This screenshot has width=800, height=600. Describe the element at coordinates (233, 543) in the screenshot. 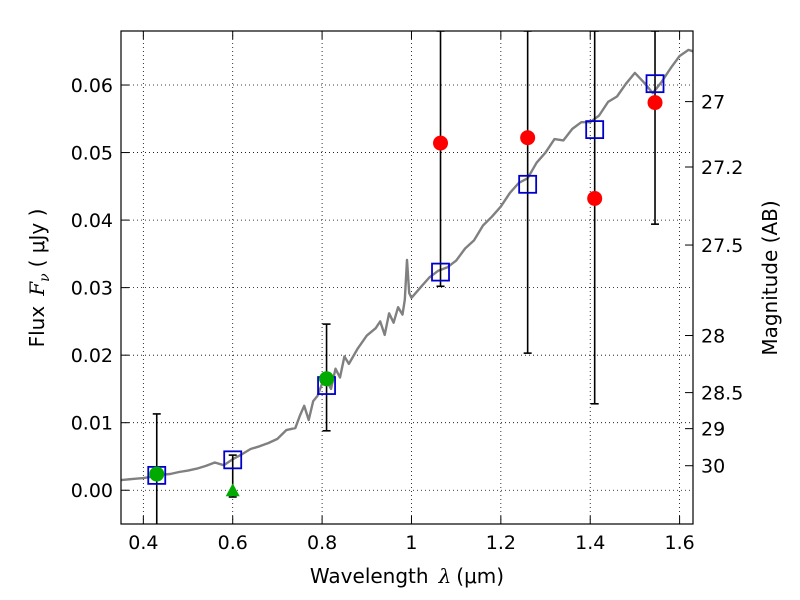

I see `x-tick-label: 0.6` at that location.